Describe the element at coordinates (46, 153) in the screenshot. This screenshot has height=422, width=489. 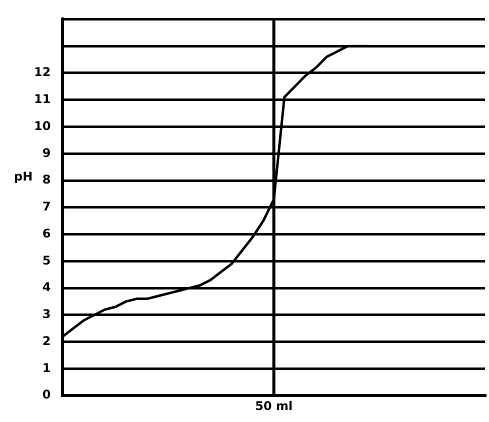
I see `y-tick-label: 9` at that location.